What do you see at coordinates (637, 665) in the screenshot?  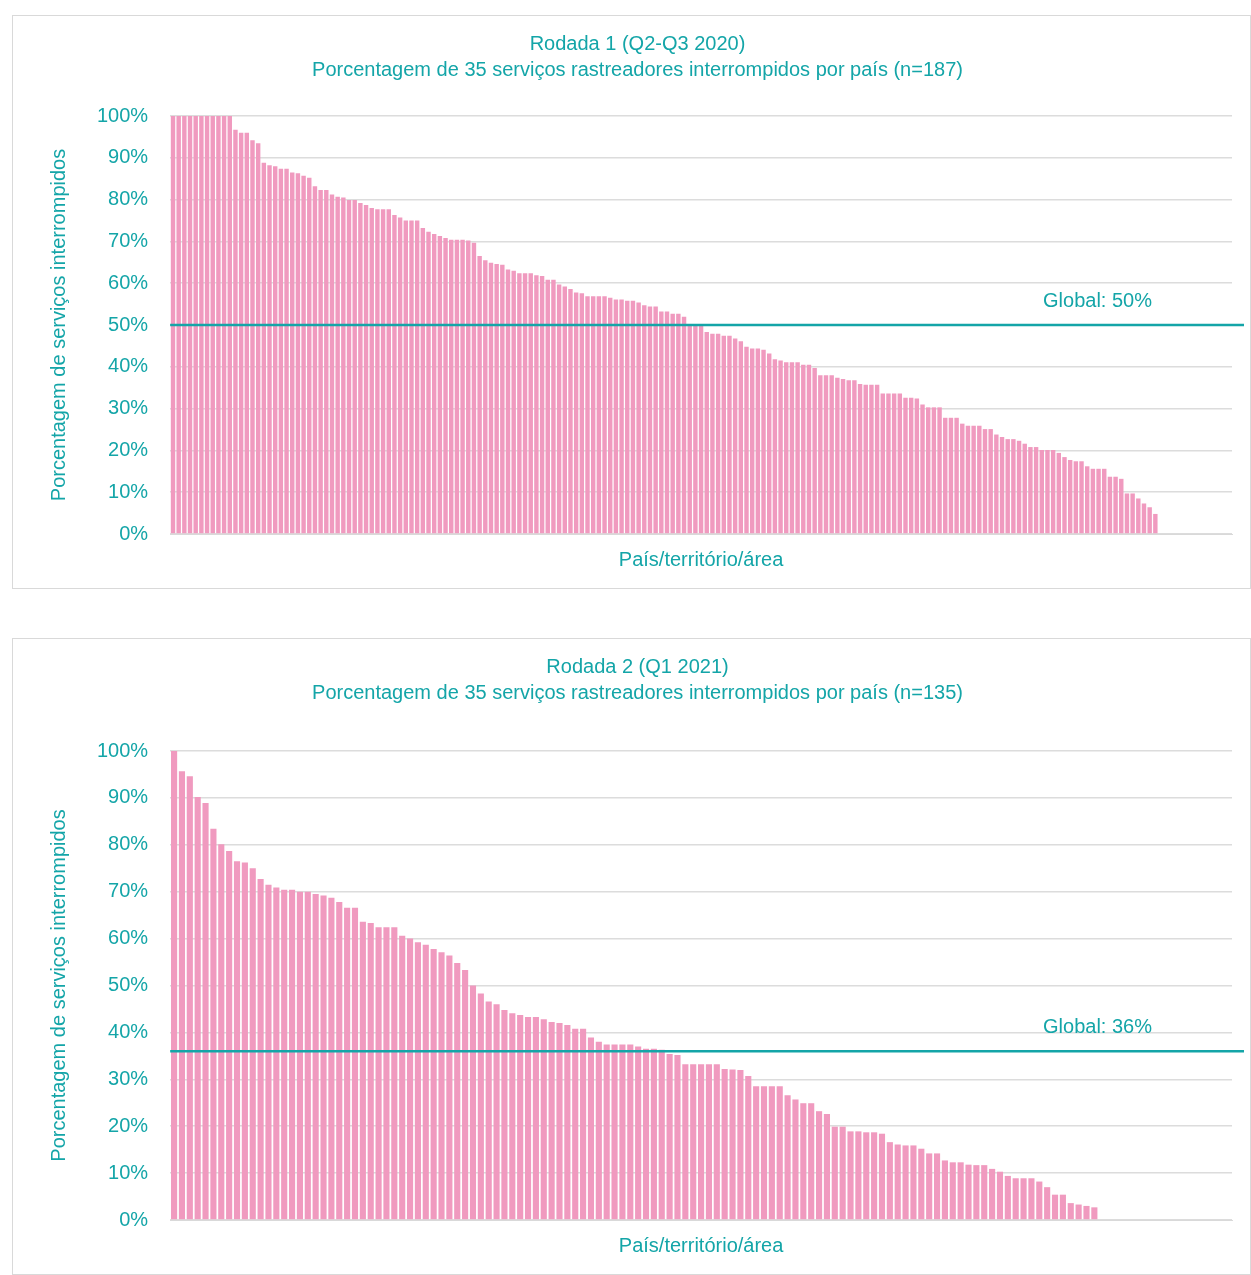 I see `chart-title: Rodada 2 (Q1 2021)` at bounding box center [637, 665].